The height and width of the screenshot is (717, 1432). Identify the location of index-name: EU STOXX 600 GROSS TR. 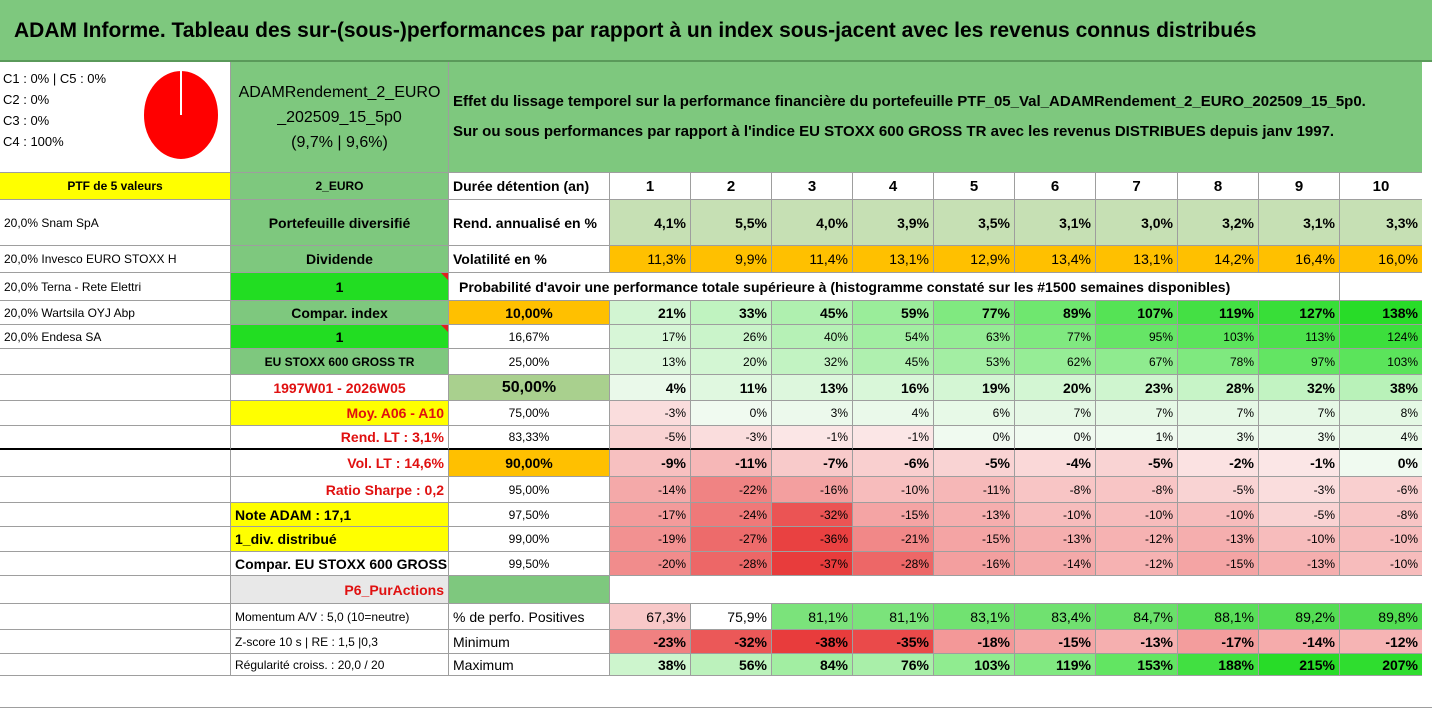
(340, 362).